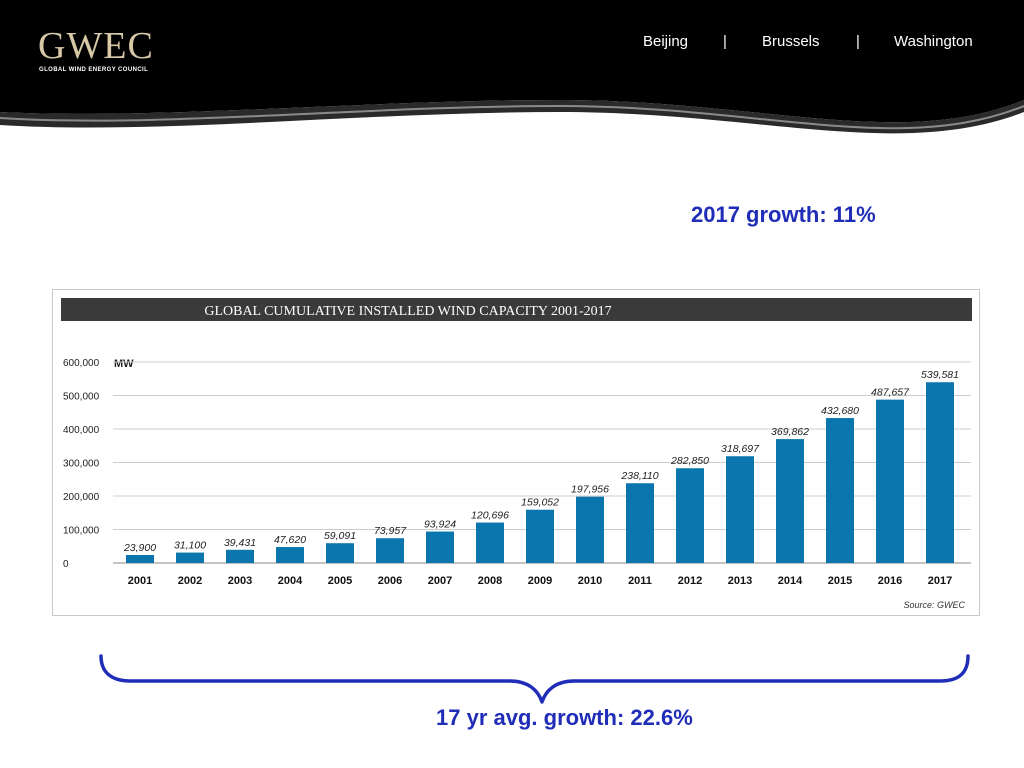 The height and width of the screenshot is (768, 1024). Describe the element at coordinates (640, 581) in the screenshot. I see `x-tick-label: 2011` at that location.